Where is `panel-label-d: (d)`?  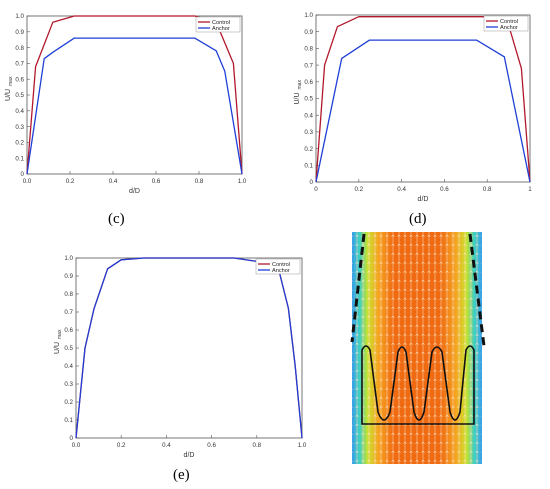 panel-label-d: (d) is located at coordinates (418, 219).